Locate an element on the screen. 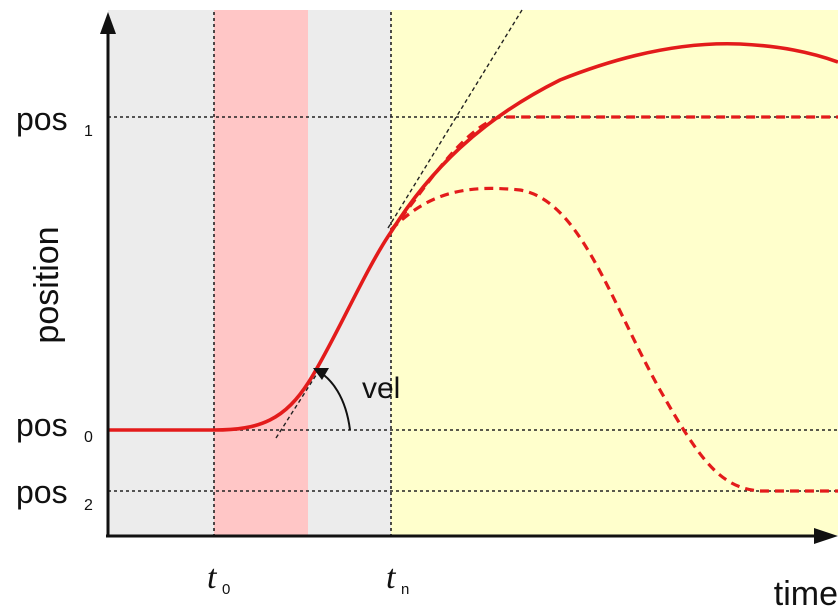  t0-label: t is located at coordinates (212, 577).